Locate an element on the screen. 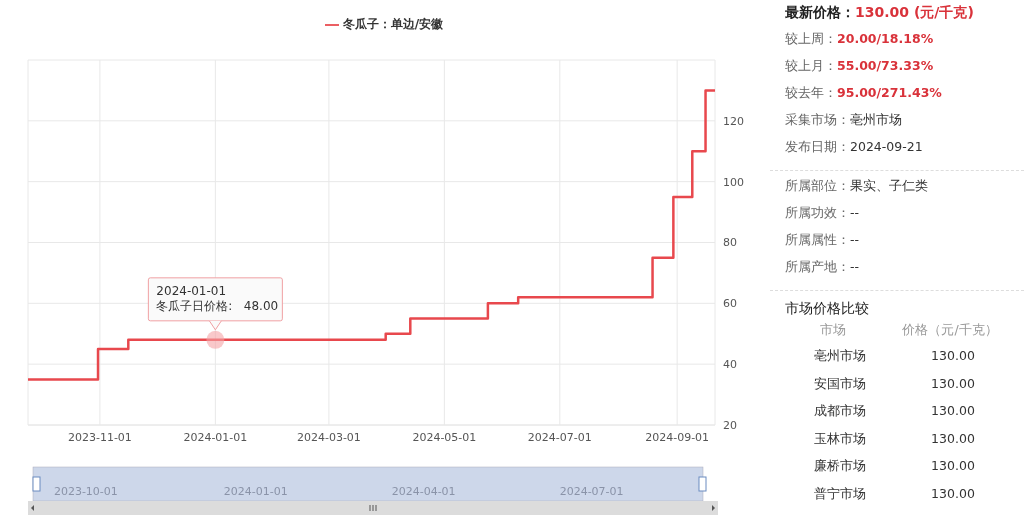  x-tick-label: 2024-05-01 is located at coordinates (444, 437).